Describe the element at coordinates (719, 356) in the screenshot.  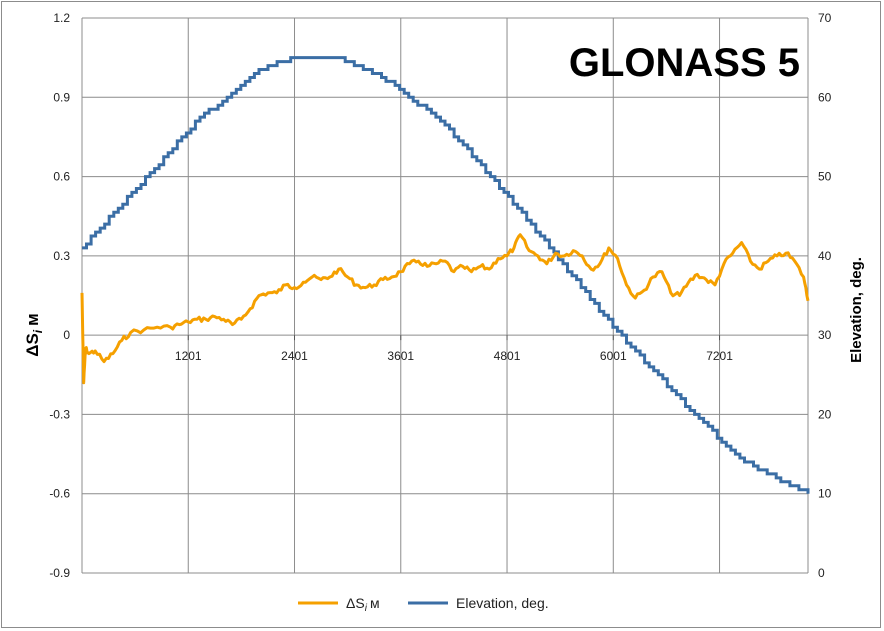
I see `x-tick-label: 7201` at that location.